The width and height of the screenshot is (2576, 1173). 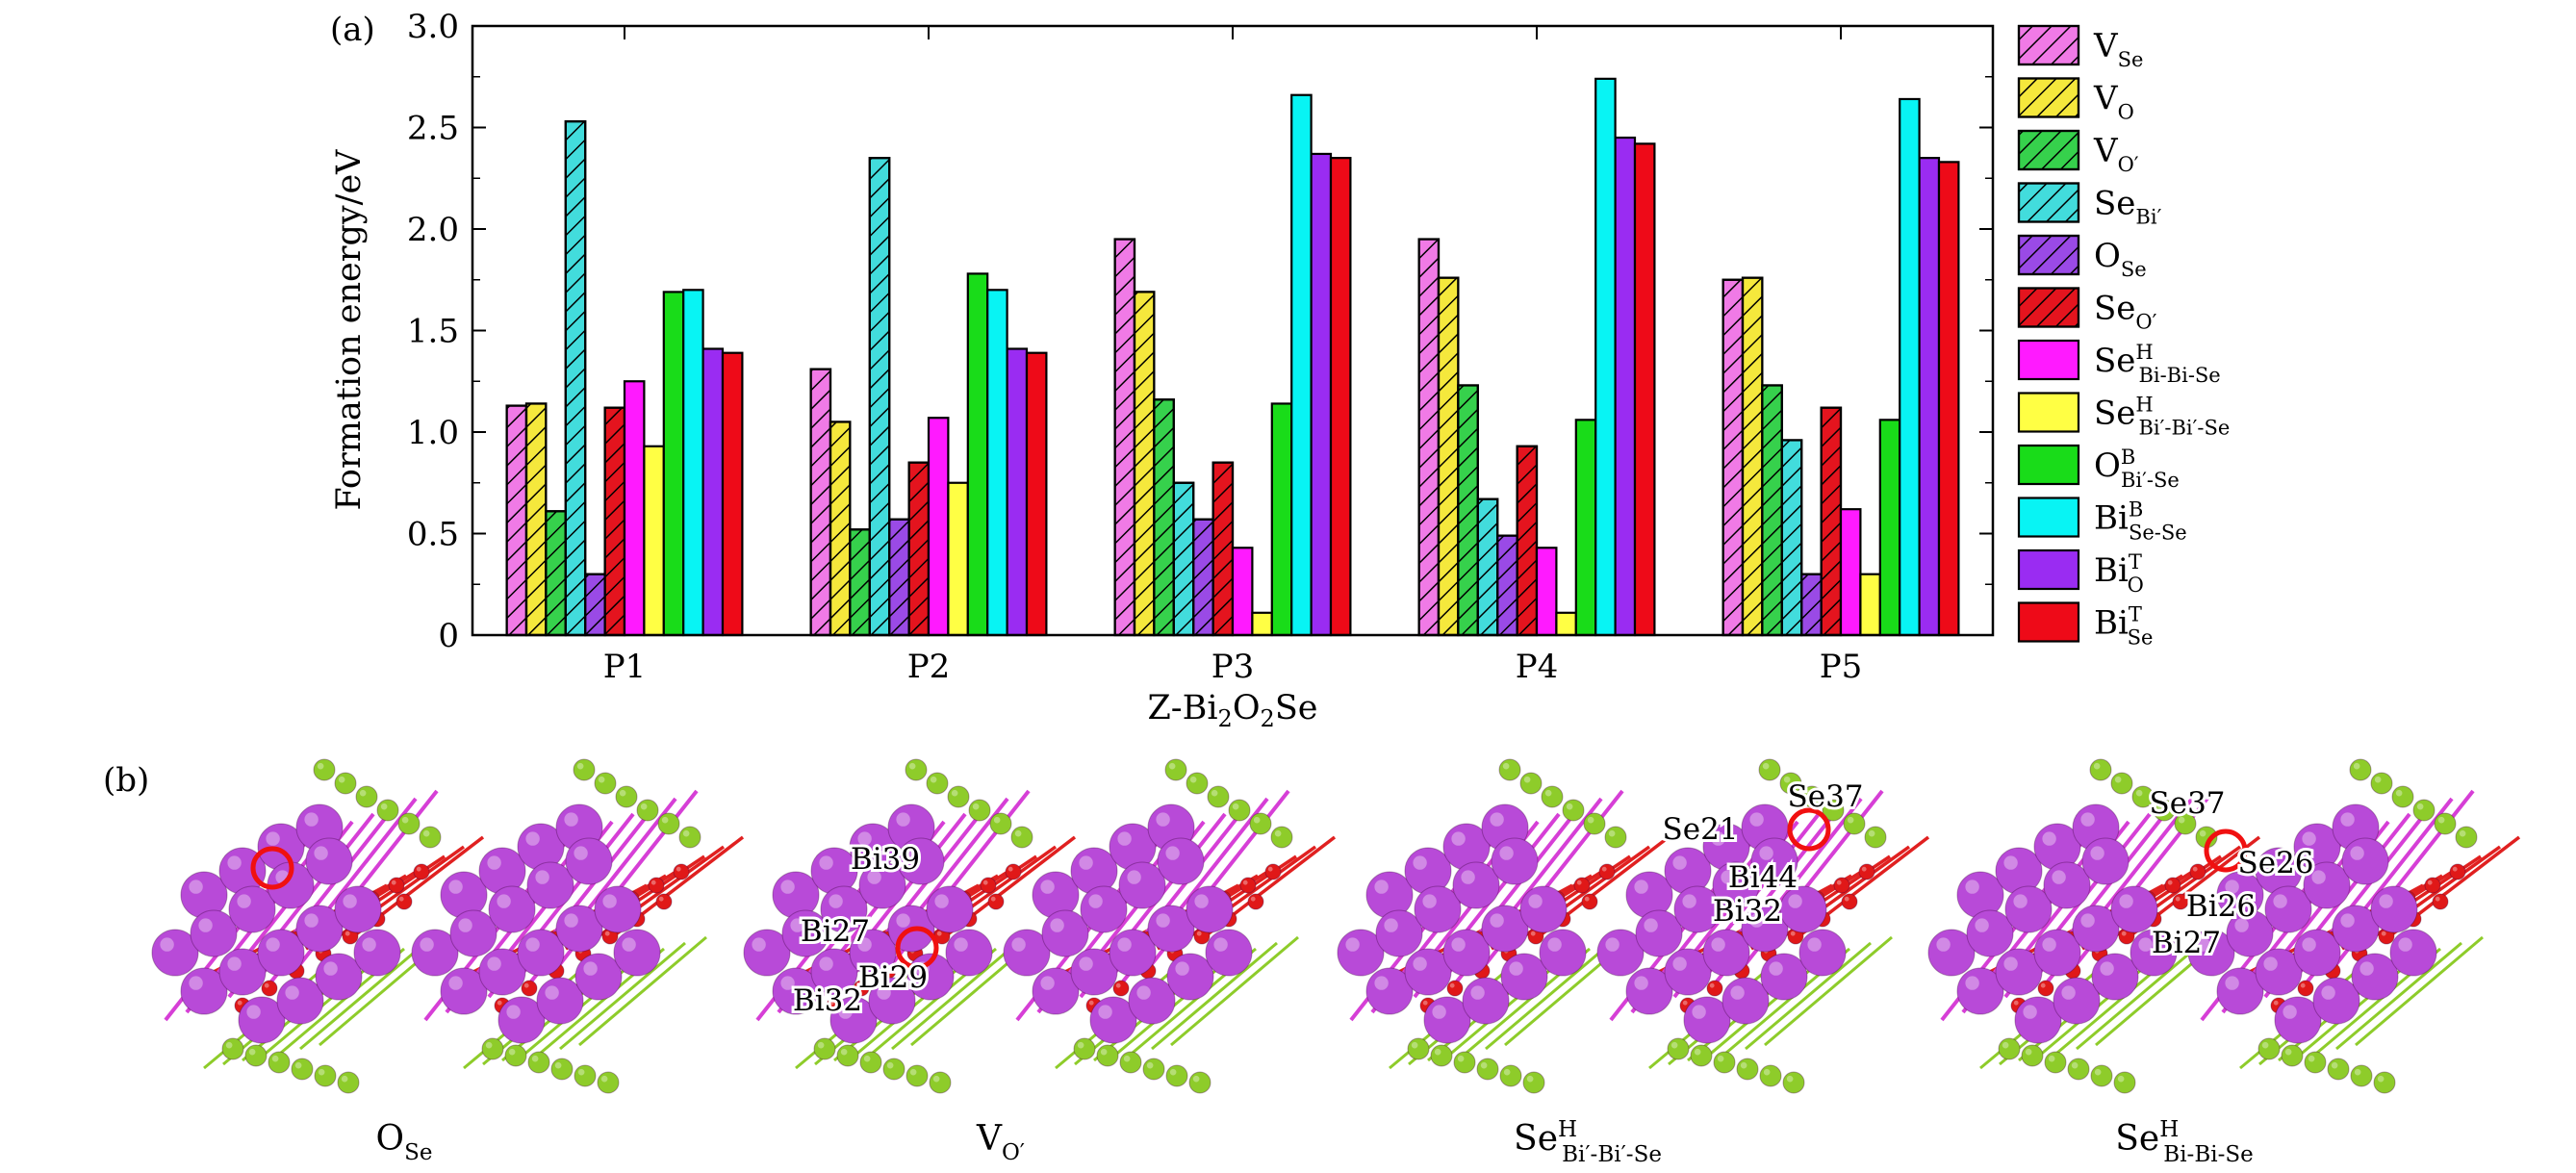 What do you see at coordinates (1566, 624) in the screenshot?
I see `bar-p4-s8` at bounding box center [1566, 624].